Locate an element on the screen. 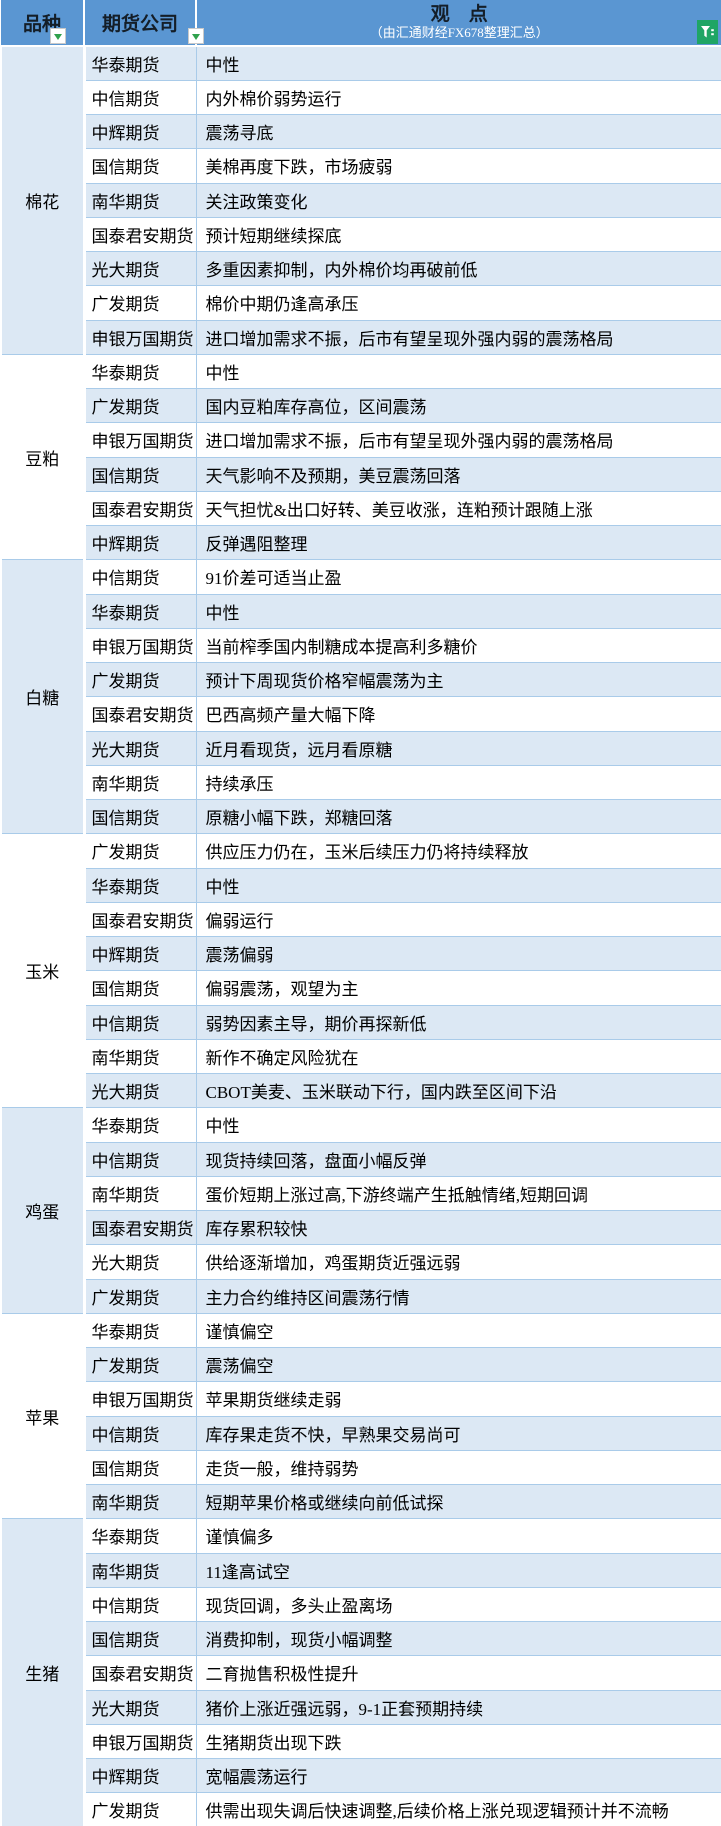  opinion-cell: 内外棉价弱势运行 is located at coordinates (458, 97).